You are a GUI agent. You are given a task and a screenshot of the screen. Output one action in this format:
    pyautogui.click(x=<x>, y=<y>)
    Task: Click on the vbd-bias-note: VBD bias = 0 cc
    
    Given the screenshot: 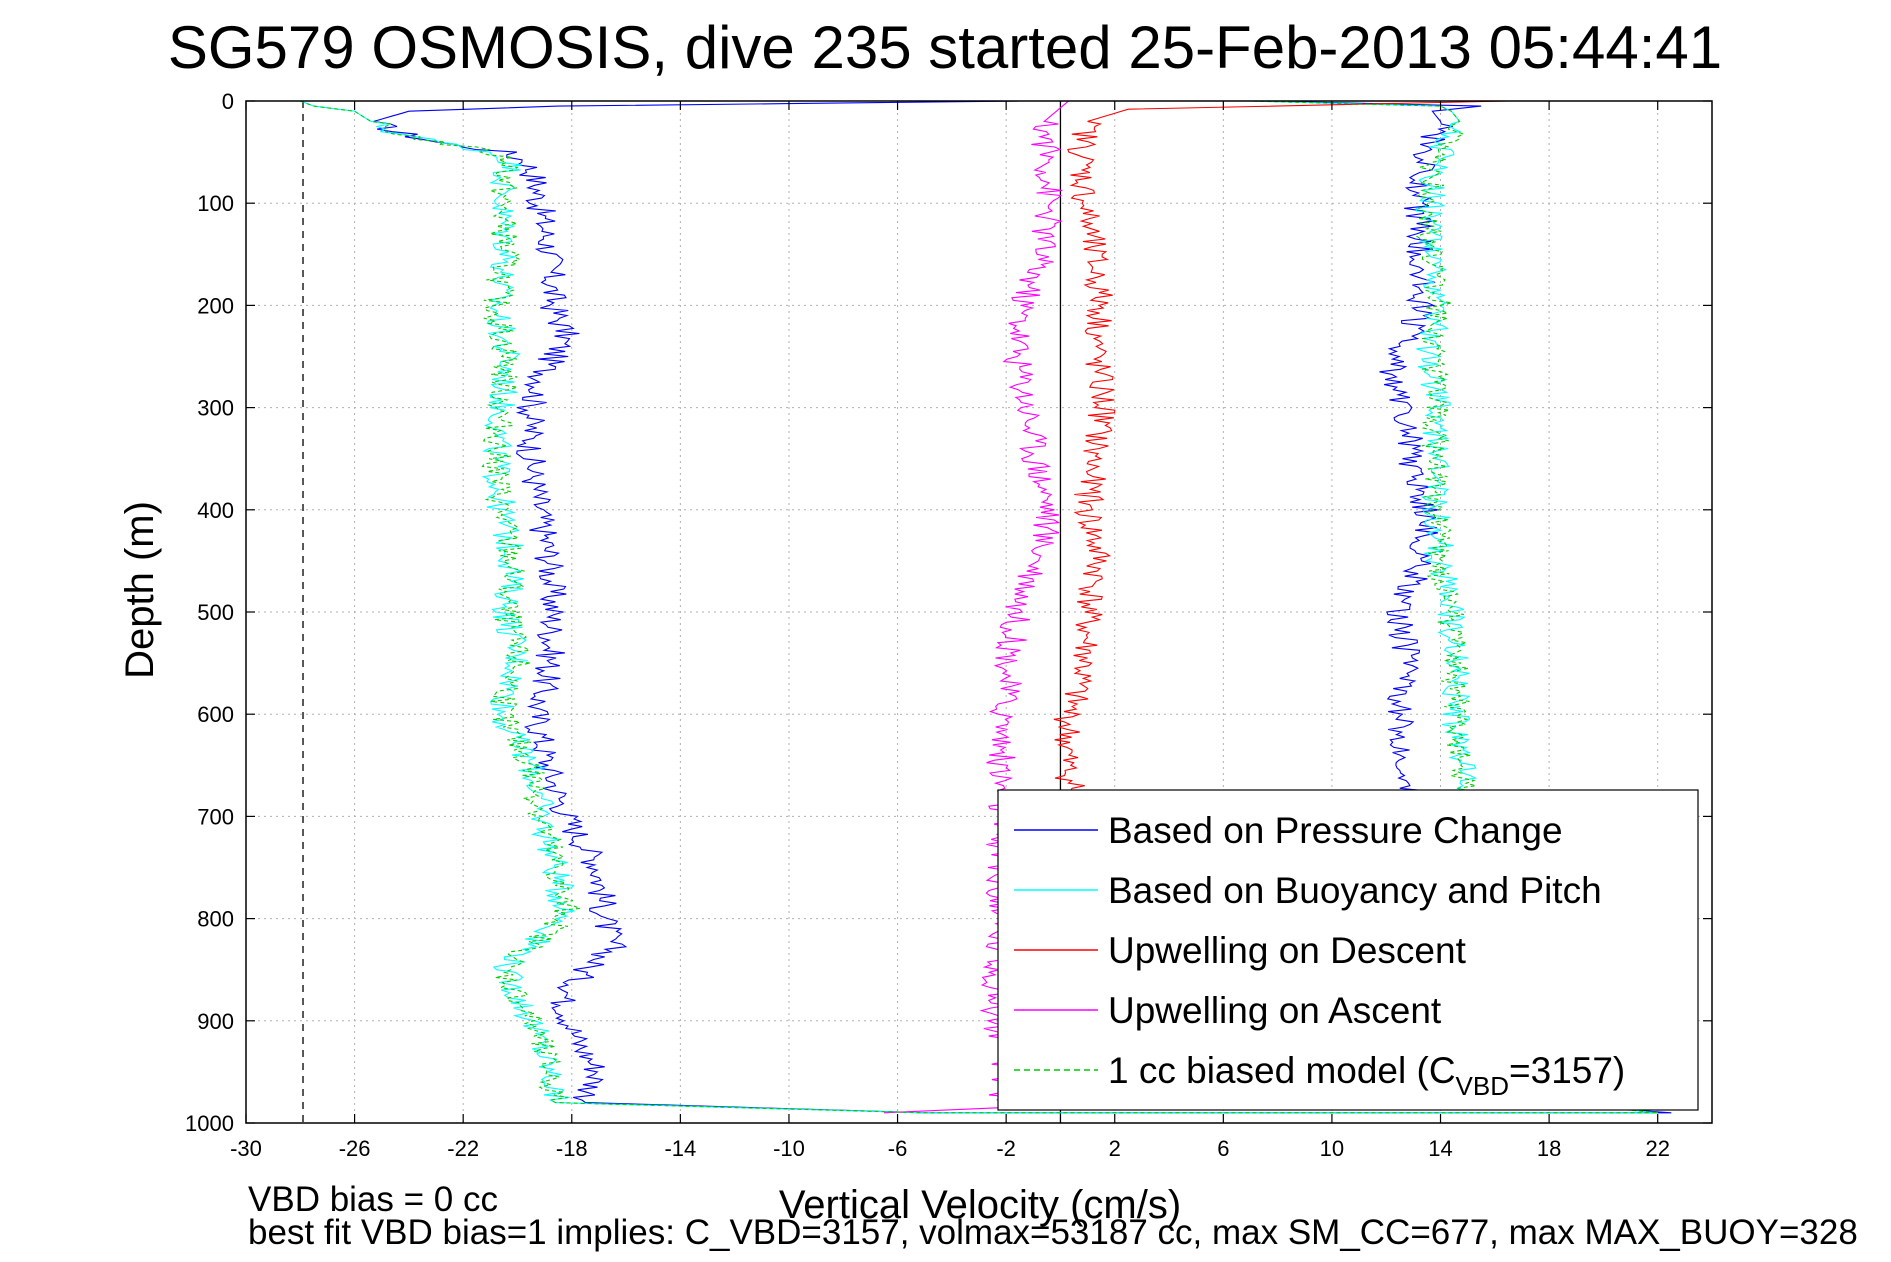 What is the action you would take?
    pyautogui.click(x=373, y=1199)
    